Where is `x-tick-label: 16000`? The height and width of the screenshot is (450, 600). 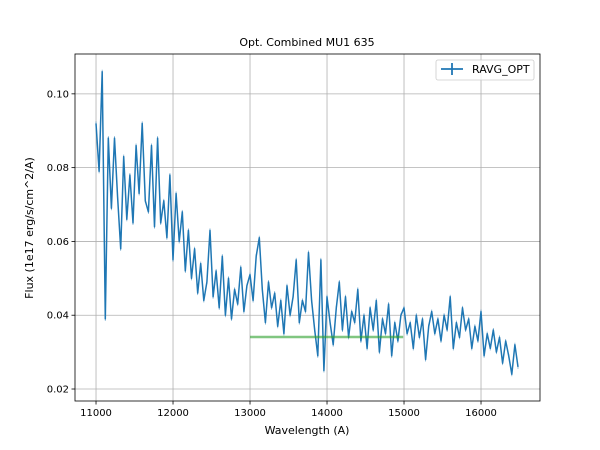 x-tick-label: 16000 is located at coordinates (481, 413).